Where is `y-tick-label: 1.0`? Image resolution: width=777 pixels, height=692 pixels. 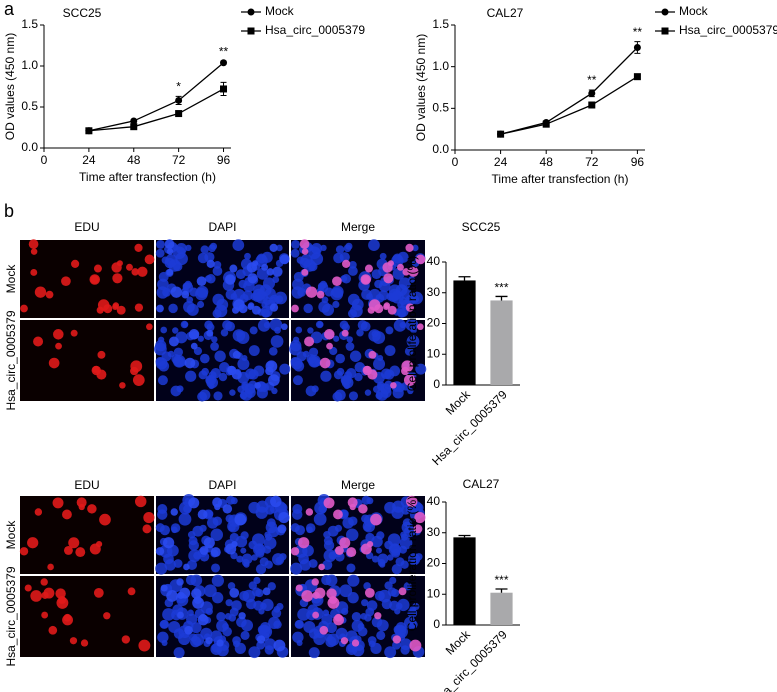 y-tick-label: 1.0 is located at coordinates (29, 65).